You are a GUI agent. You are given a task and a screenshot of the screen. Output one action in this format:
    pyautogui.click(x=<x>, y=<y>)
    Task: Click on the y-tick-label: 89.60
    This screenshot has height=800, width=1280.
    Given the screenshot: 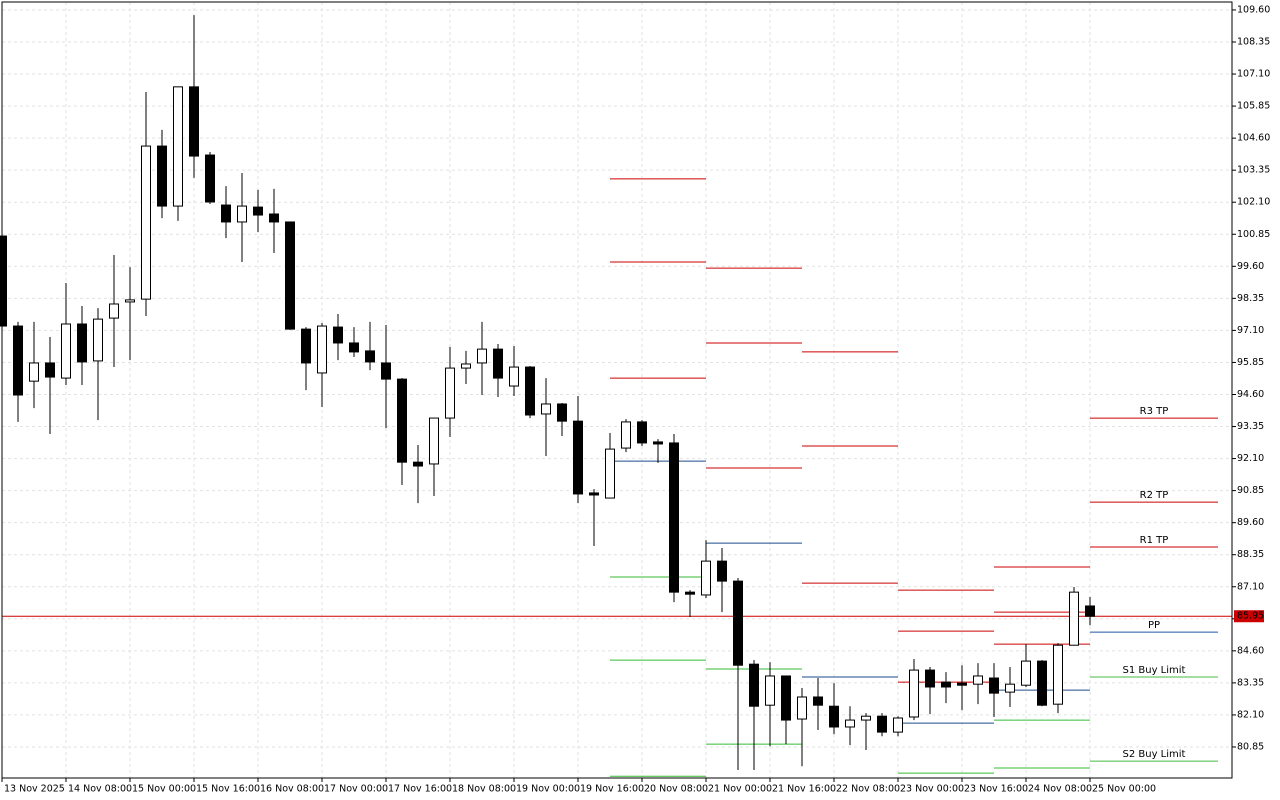 What is the action you would take?
    pyautogui.click(x=1250, y=522)
    